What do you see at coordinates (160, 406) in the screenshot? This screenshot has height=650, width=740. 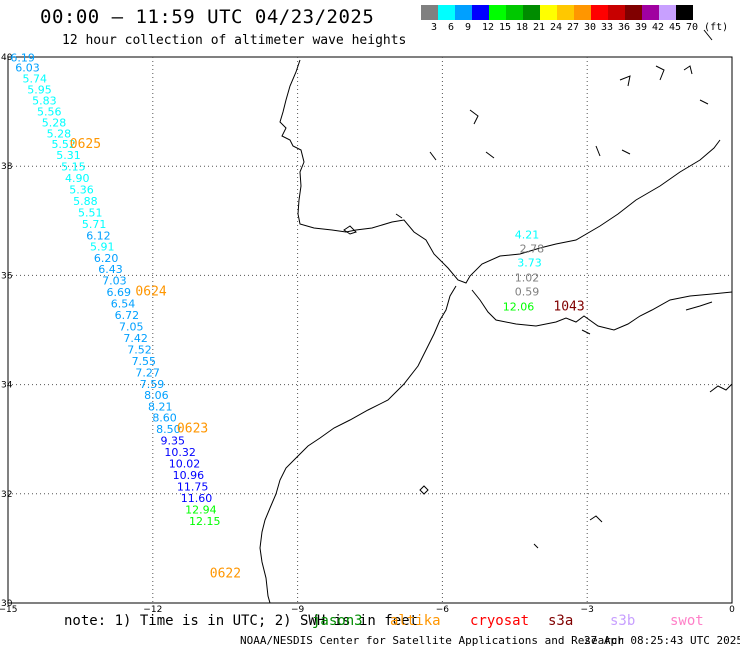 I see `wave-height-label: 8.21` at bounding box center [160, 406].